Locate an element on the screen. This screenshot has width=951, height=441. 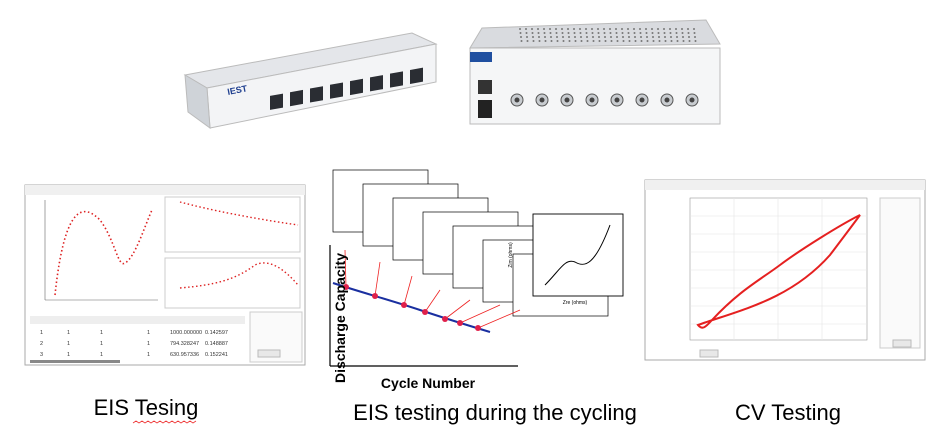
spell-underline is located at coordinates (164, 422).